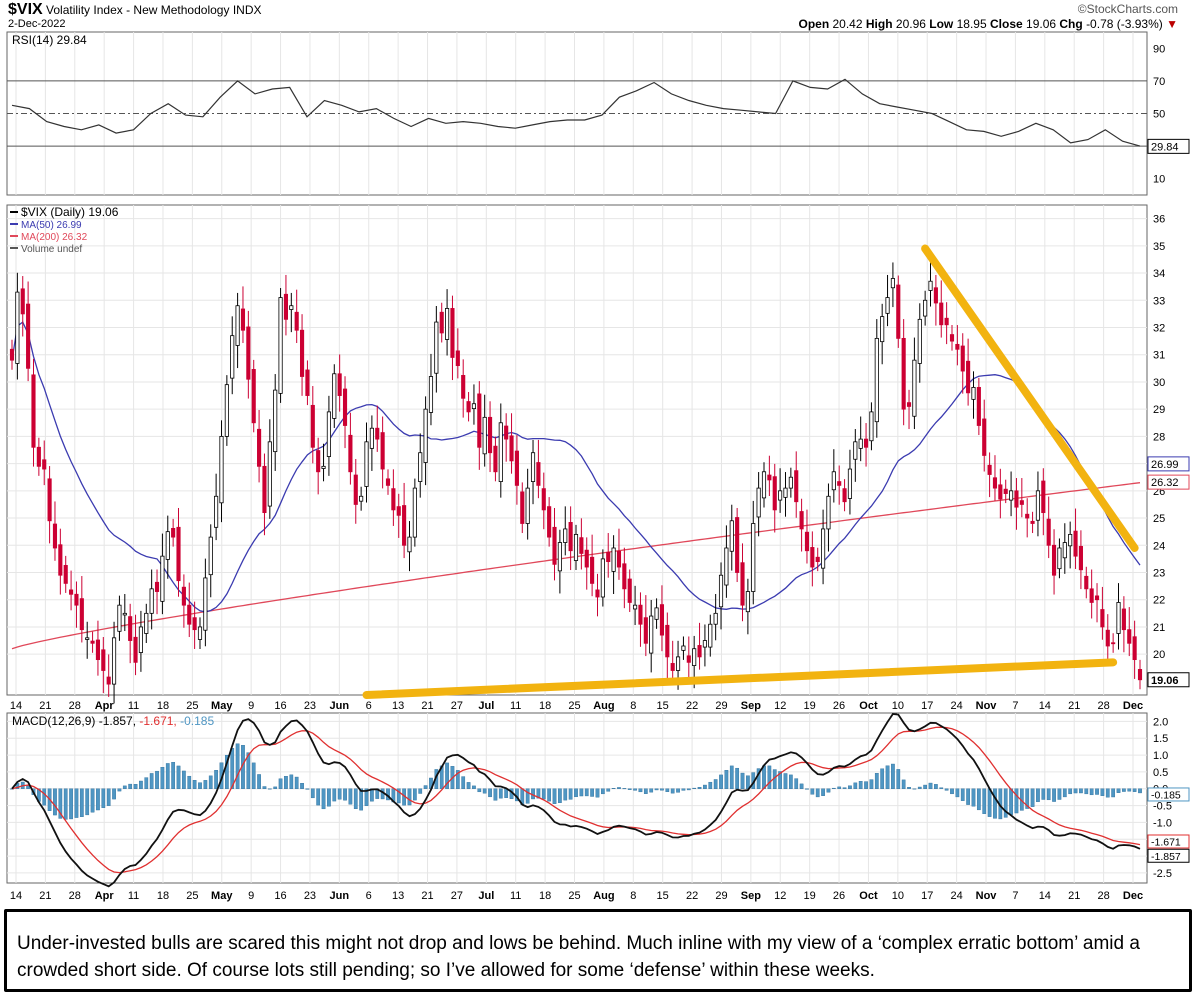 The image size is (1200, 998). I want to click on price-x-tick: 26, so click(839, 706).